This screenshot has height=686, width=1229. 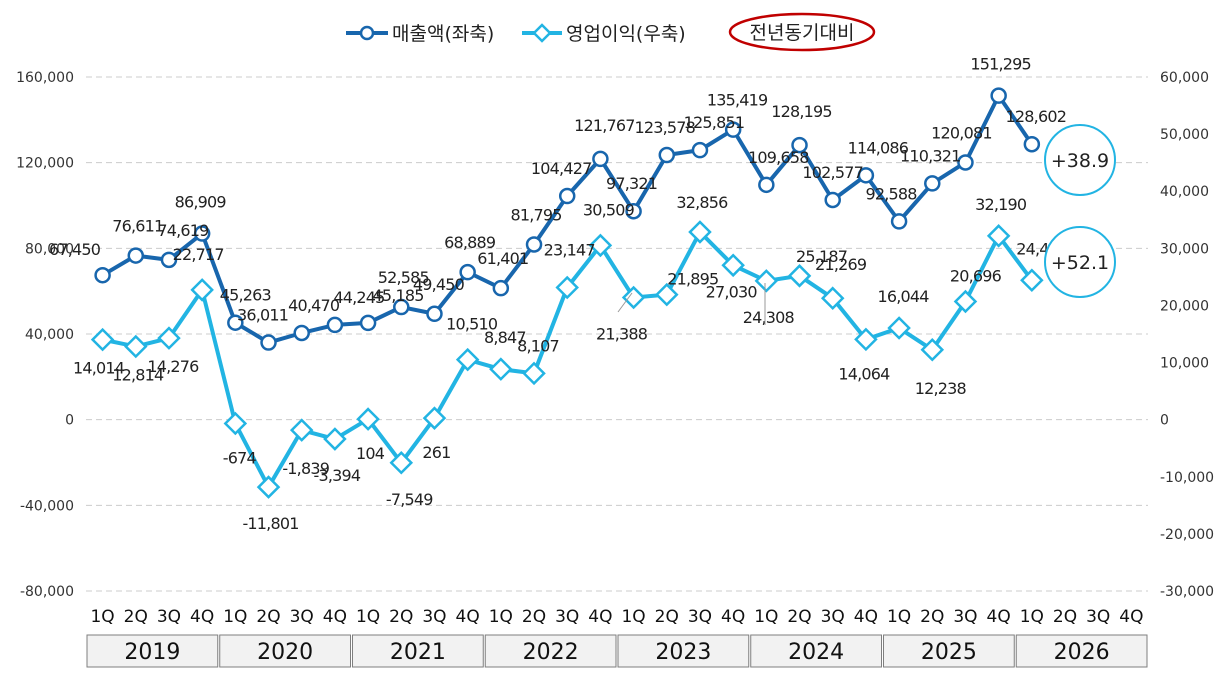 What do you see at coordinates (569, 249) in the screenshot?
I see `op-data-label: 23,147` at bounding box center [569, 249].